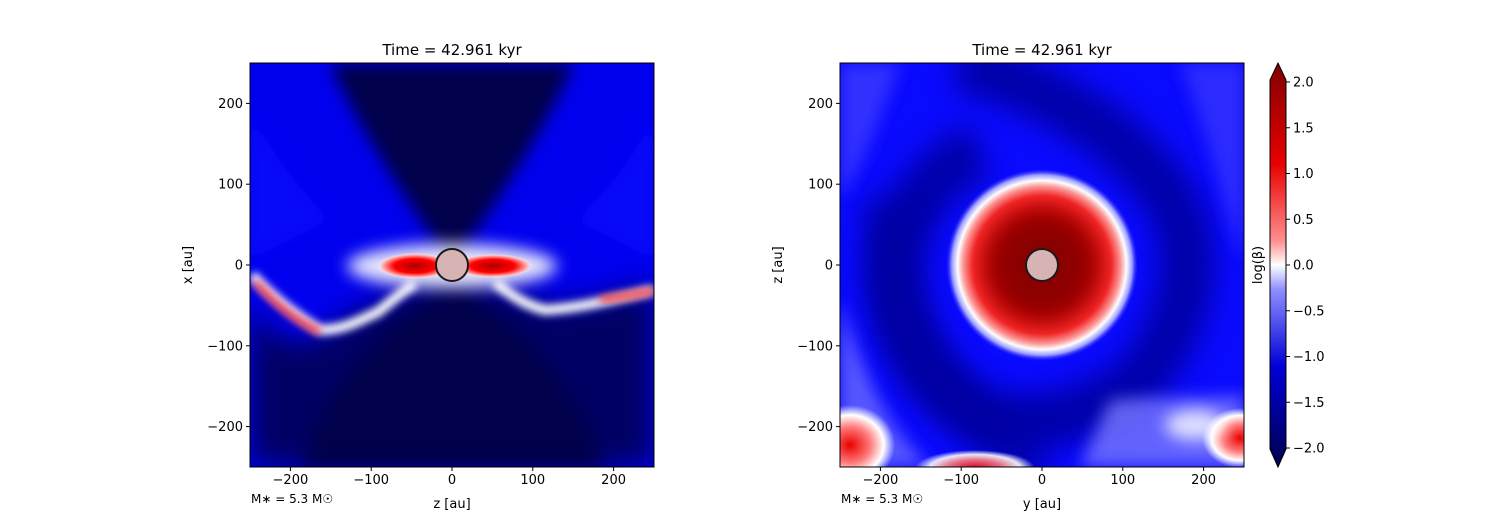  I want to click on panel-left-xlabel: z [au], so click(451, 504).